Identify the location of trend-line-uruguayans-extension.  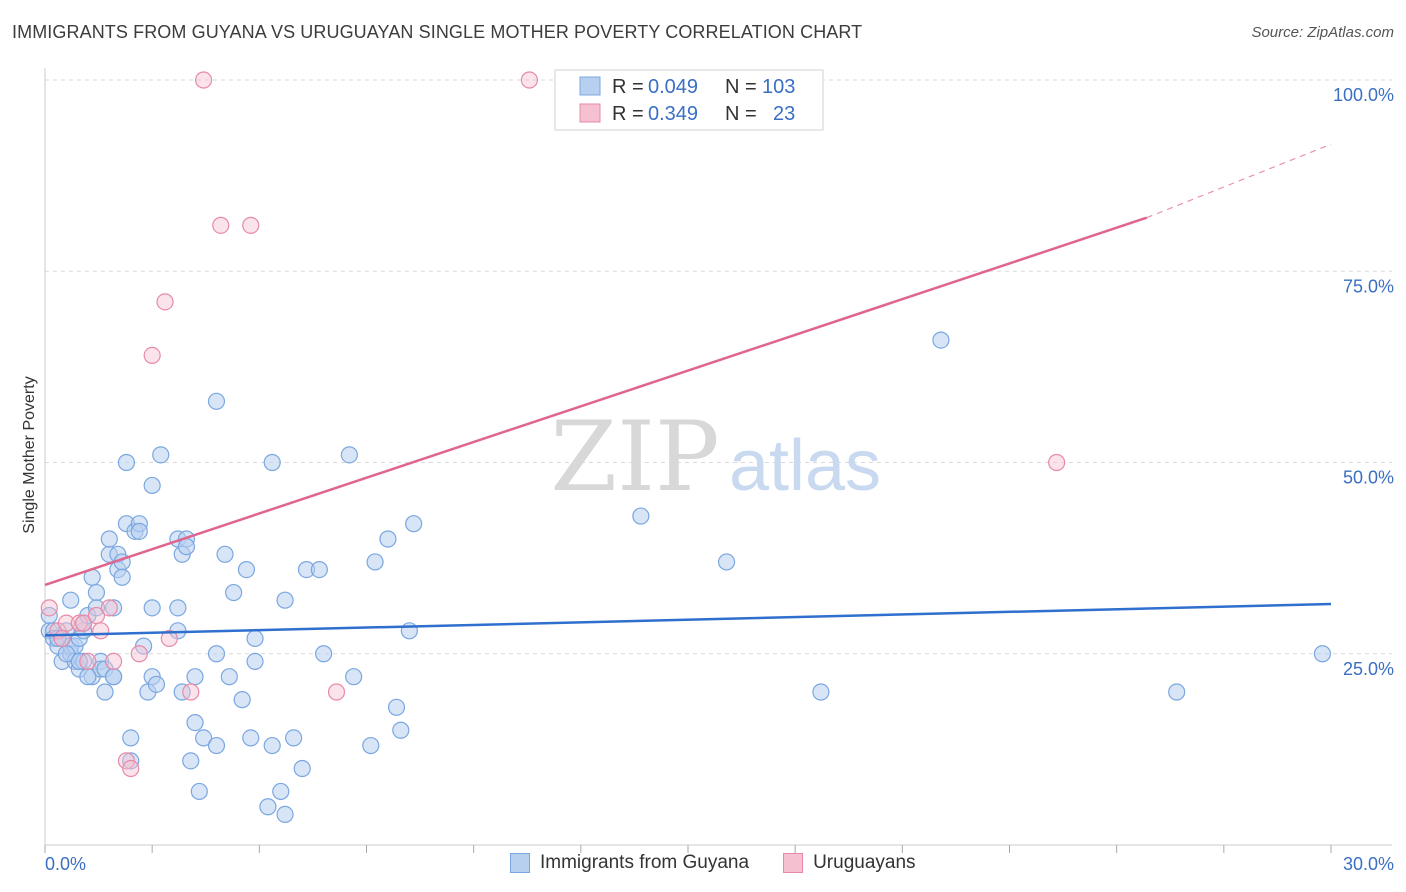
(1239, 181).